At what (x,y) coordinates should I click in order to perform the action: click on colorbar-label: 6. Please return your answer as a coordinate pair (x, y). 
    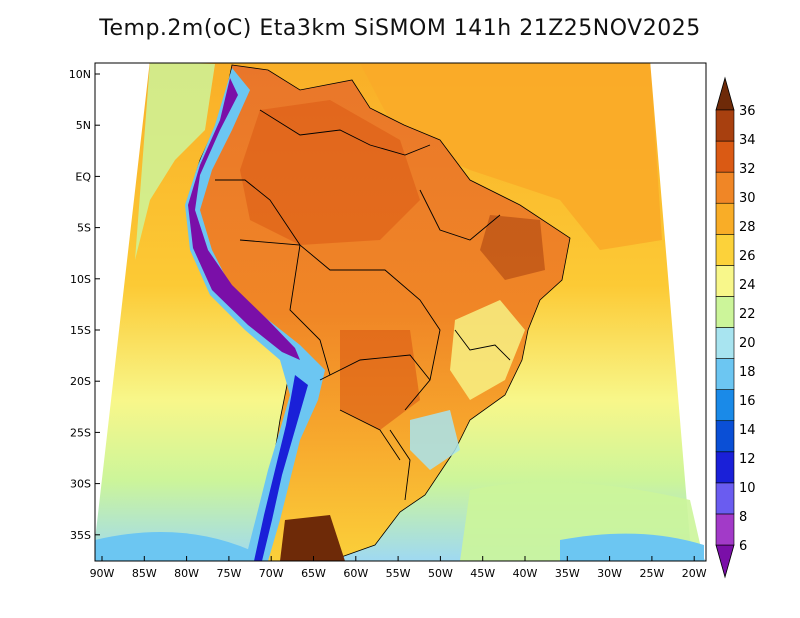
    Looking at the image, I should click on (743, 546).